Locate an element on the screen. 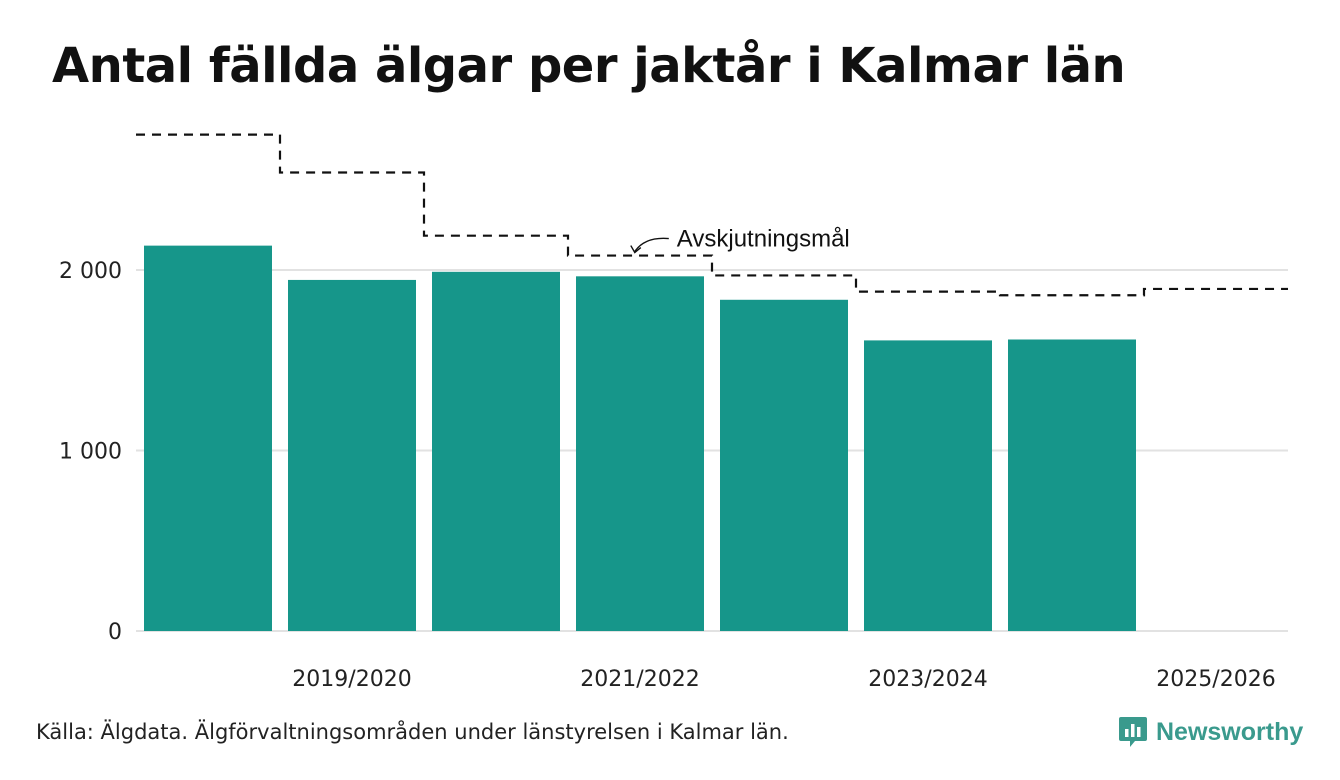 This screenshot has height=780, width=1340. brand-name: Newsworthy is located at coordinates (1230, 731).